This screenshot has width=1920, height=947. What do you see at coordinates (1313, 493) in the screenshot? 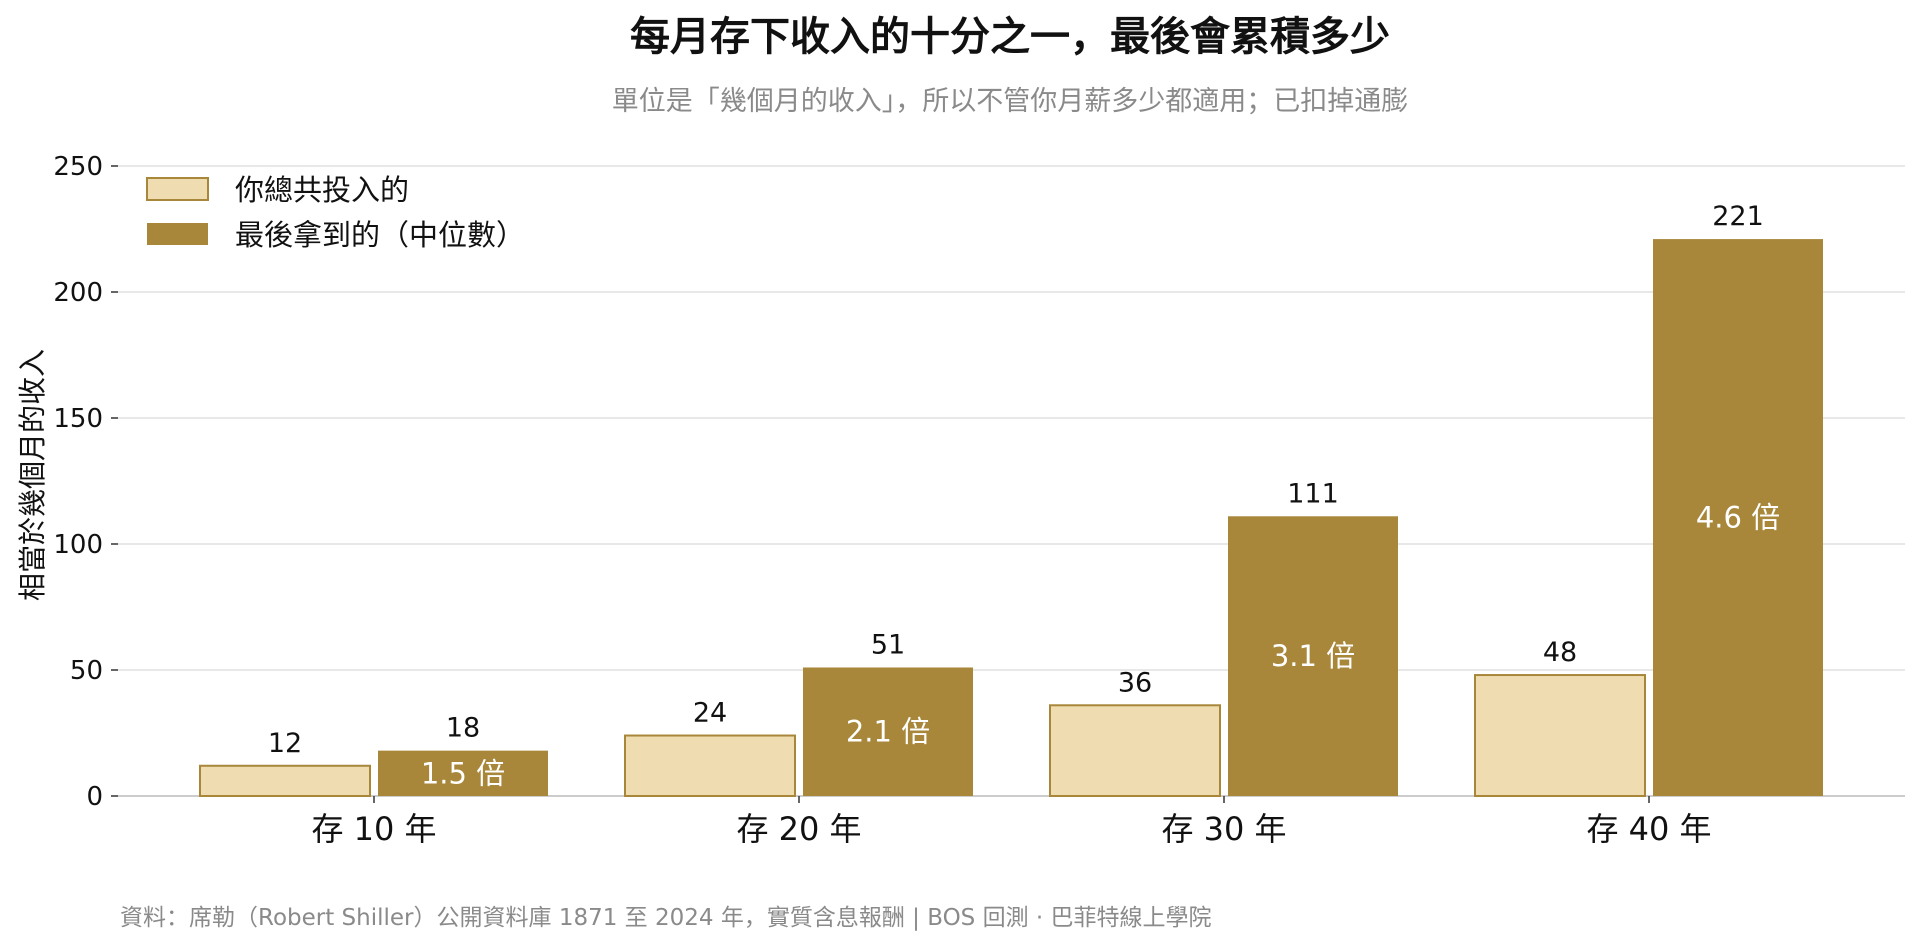
I see `bar-value-label: 111` at bounding box center [1313, 493].